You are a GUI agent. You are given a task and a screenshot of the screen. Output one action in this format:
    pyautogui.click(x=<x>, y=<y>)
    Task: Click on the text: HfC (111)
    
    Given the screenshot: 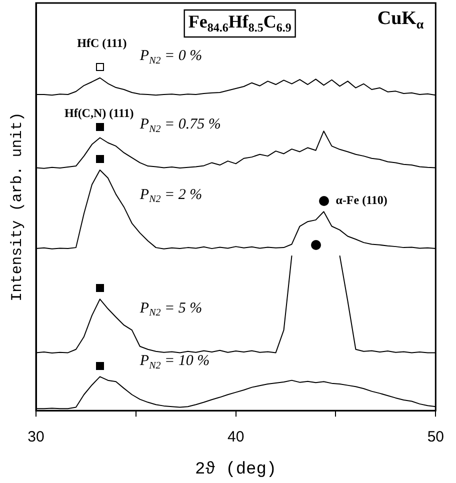 What is the action you would take?
    pyautogui.click(x=102, y=43)
    